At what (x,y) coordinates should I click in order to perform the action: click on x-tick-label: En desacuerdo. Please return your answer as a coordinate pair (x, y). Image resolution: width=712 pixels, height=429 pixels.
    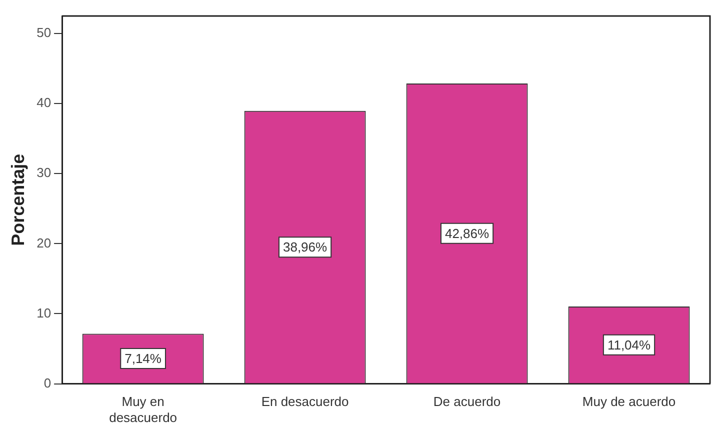
    Looking at the image, I should click on (305, 402).